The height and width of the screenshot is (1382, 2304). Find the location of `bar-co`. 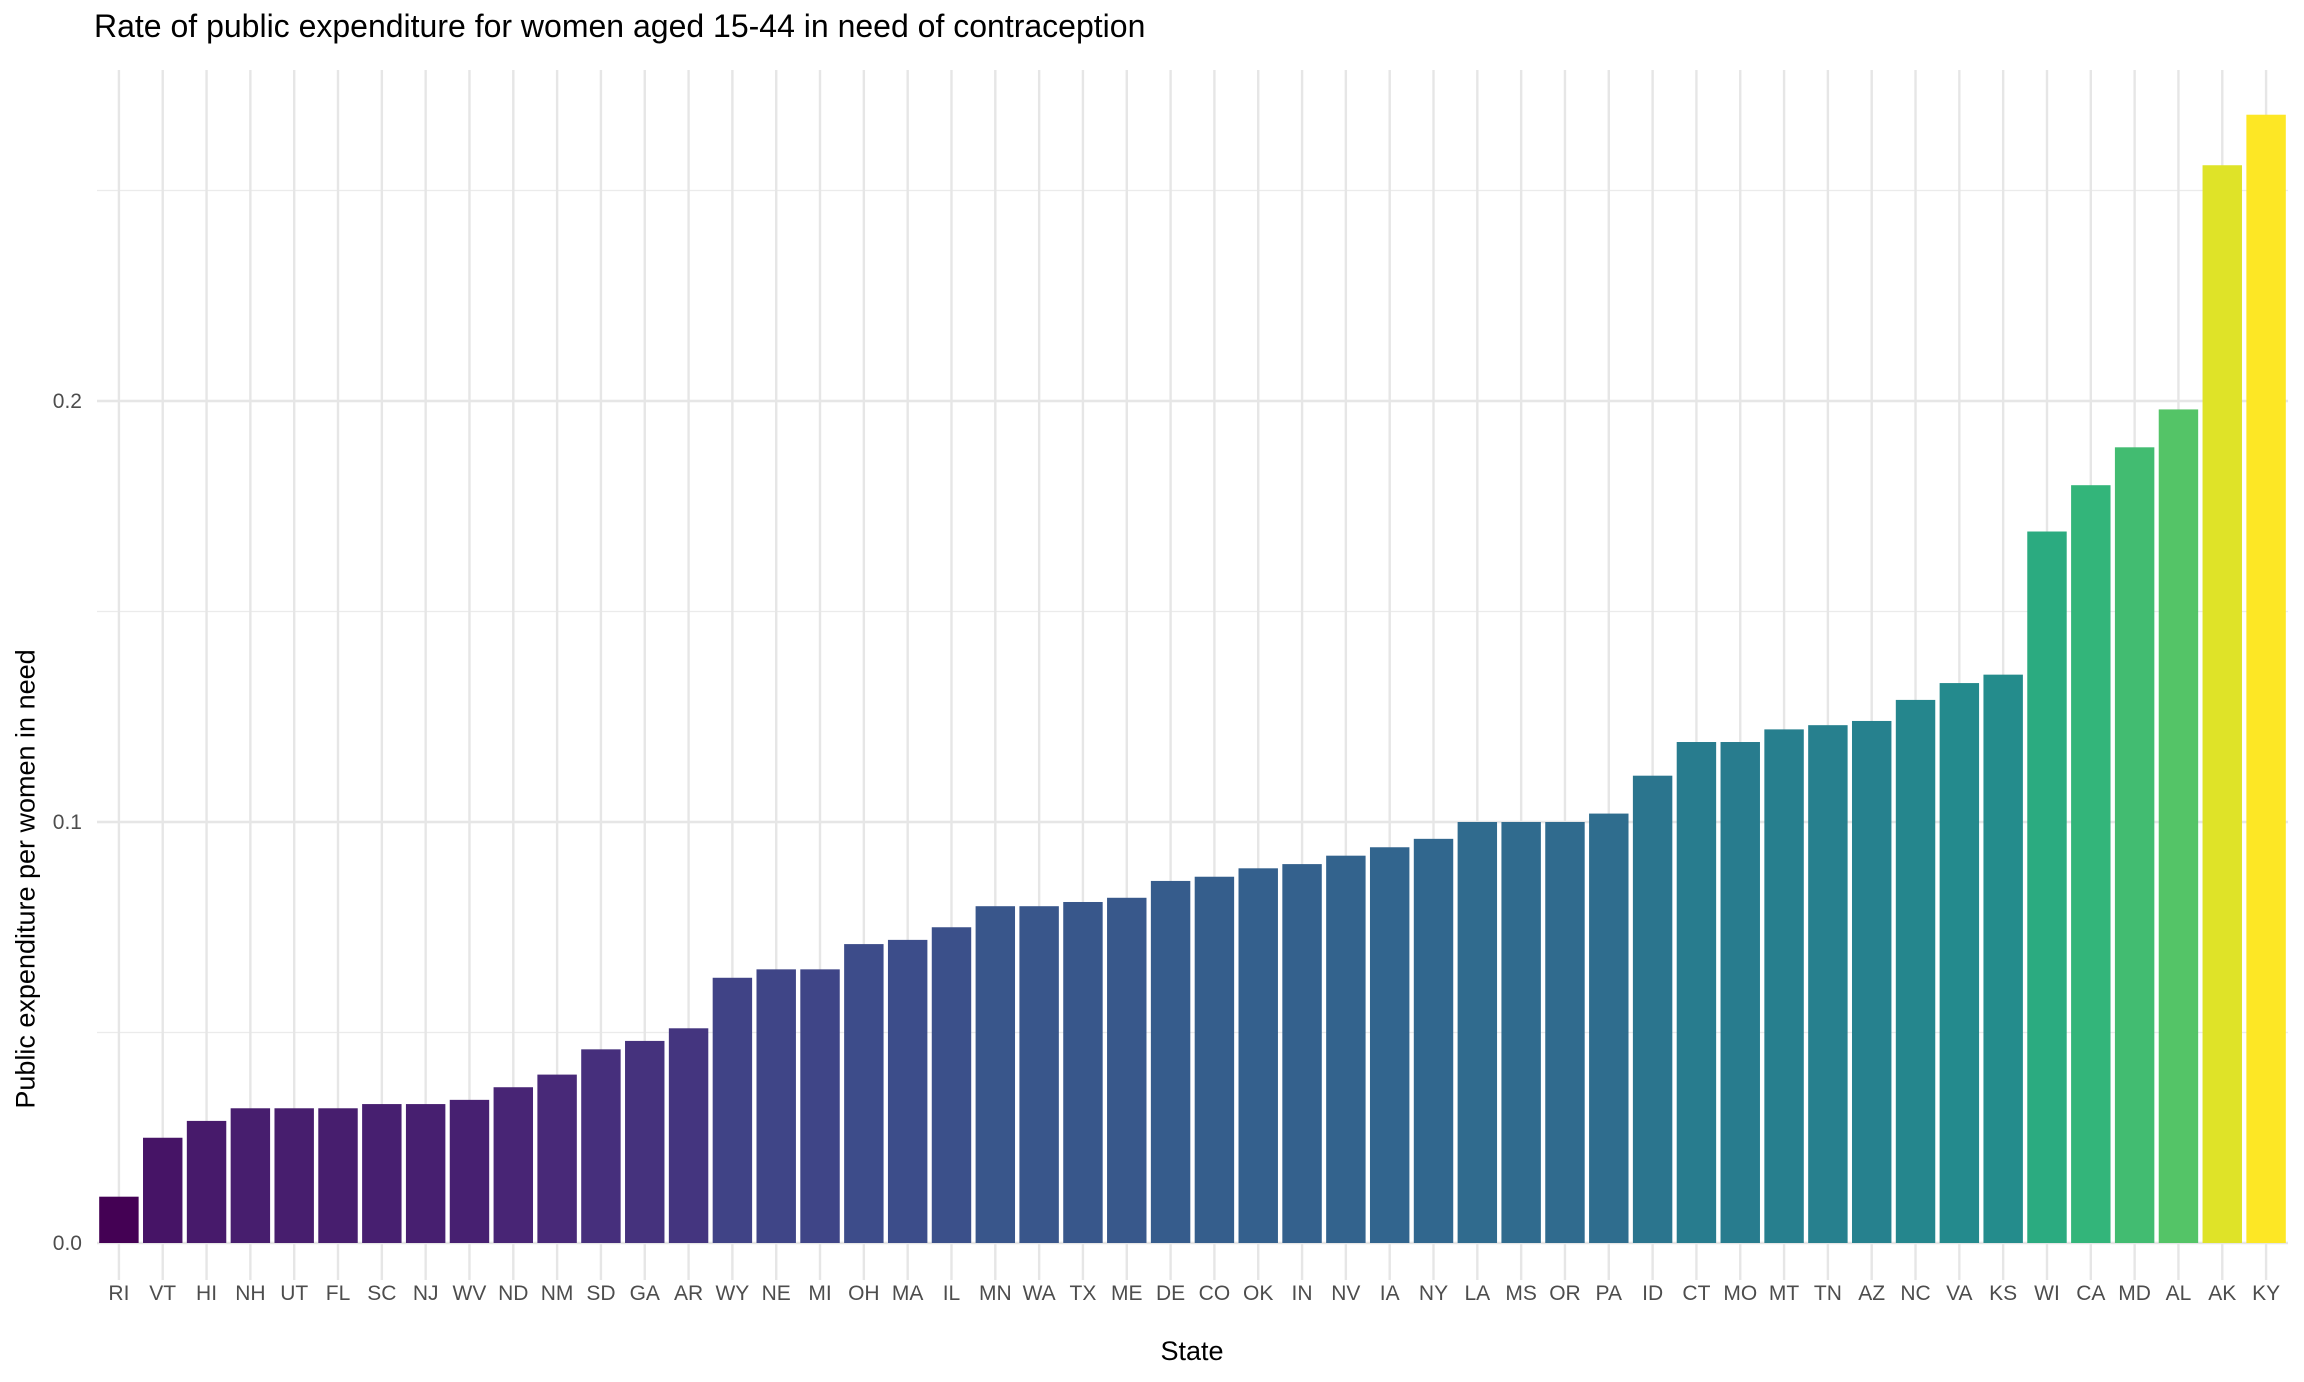

bar-co is located at coordinates (1214, 1059).